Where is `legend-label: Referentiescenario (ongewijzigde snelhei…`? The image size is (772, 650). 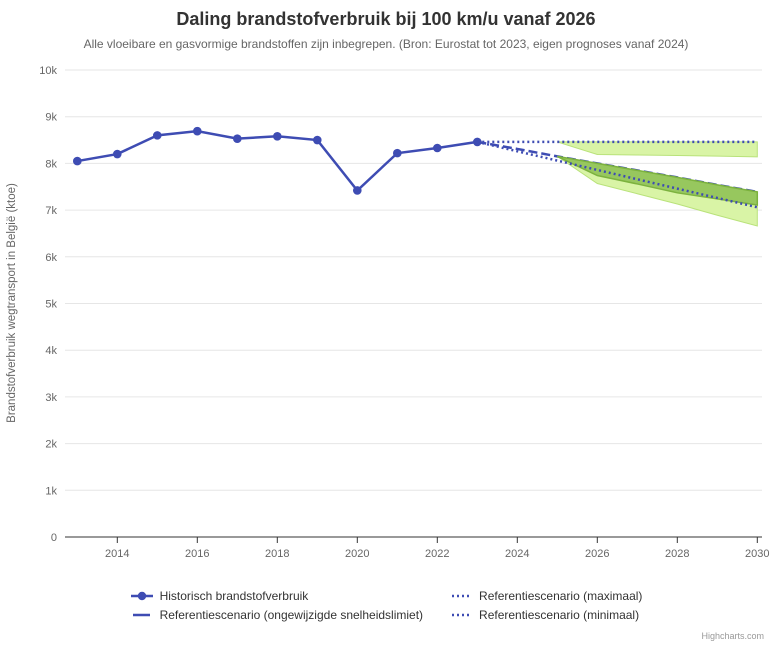
legend-label: Referentiescenario (ongewijzigde snelhei… is located at coordinates (291, 614).